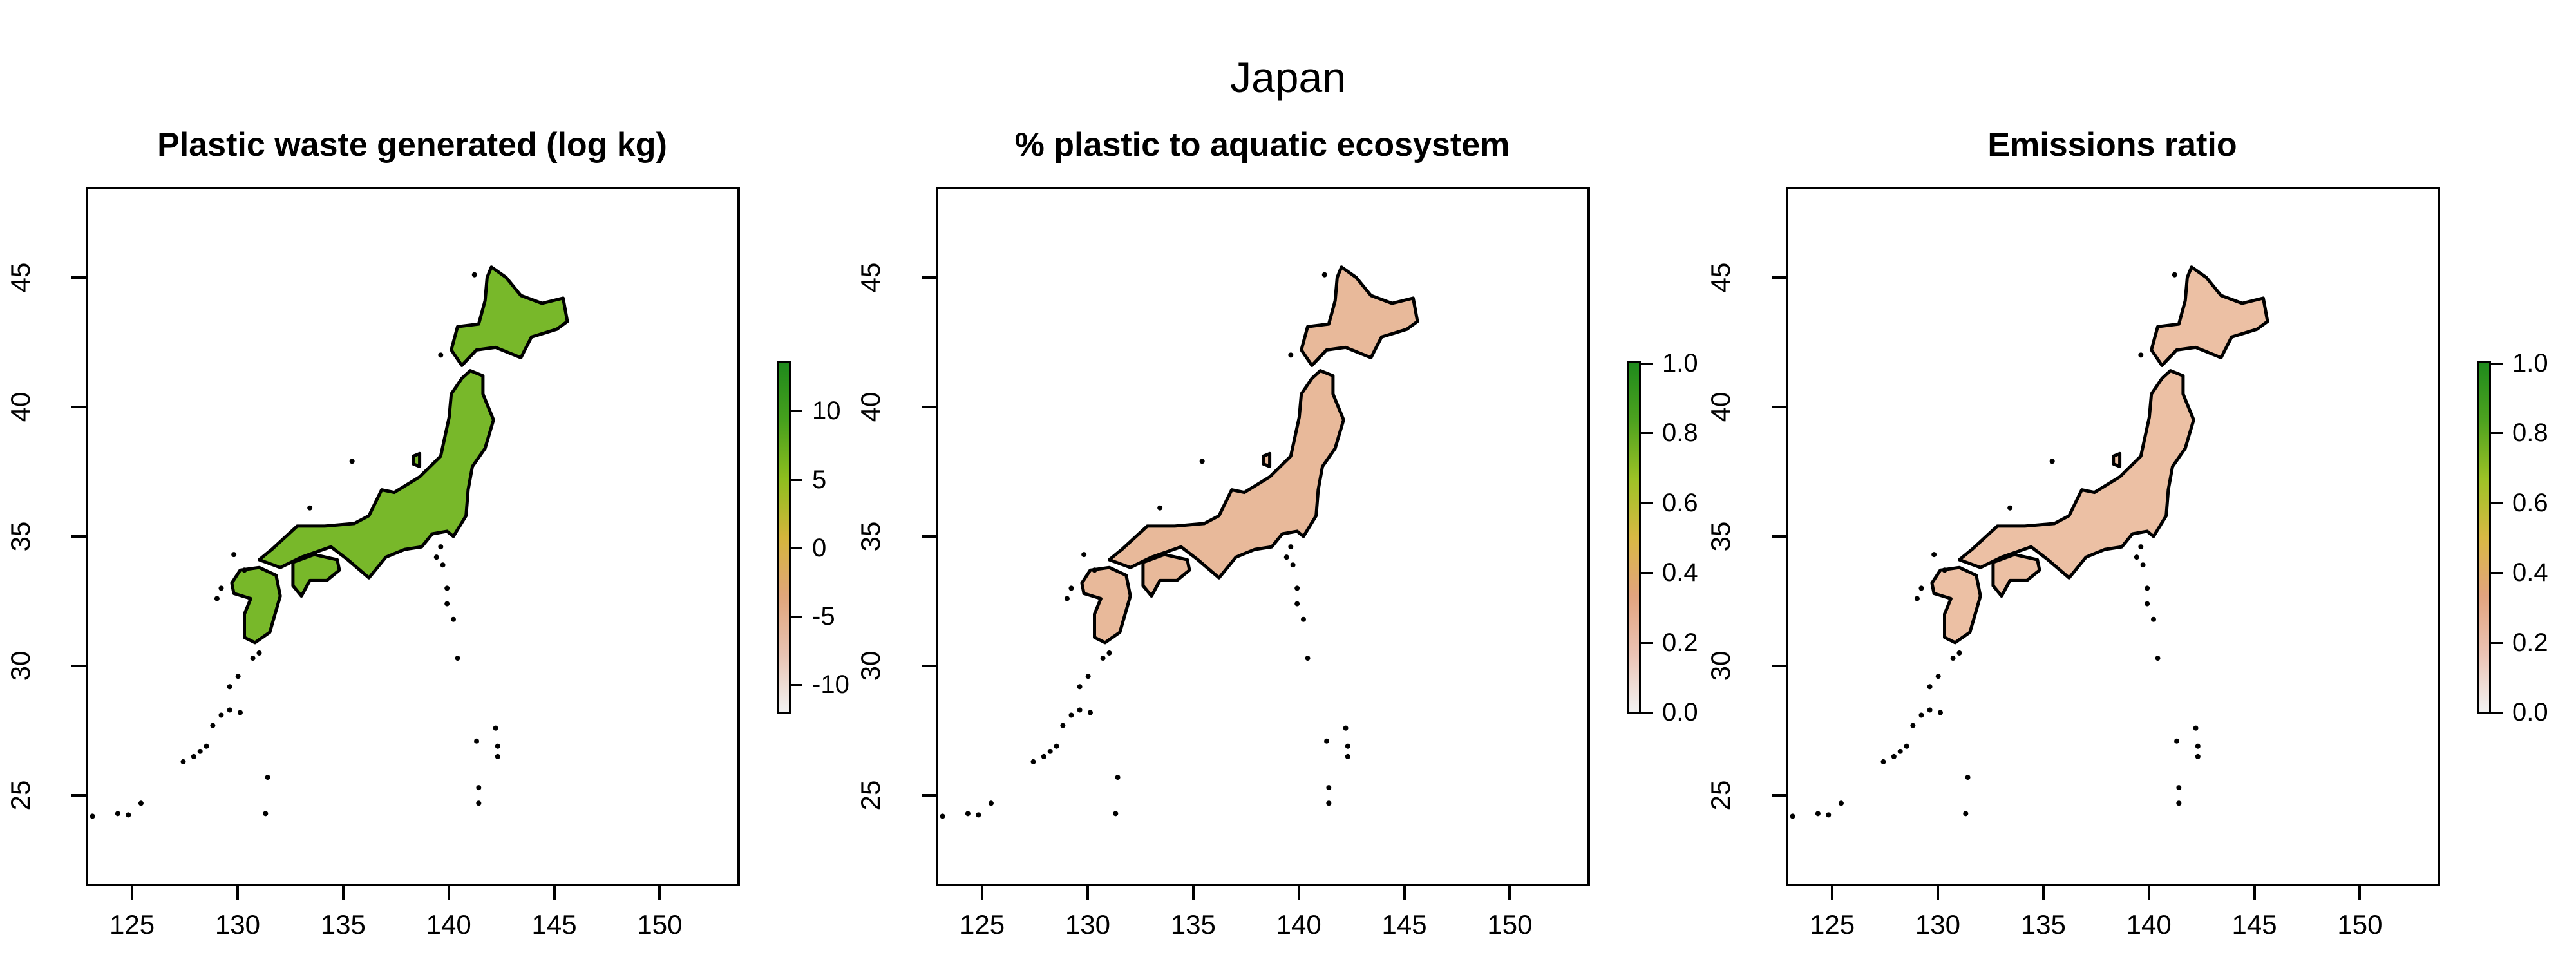  I want to click on x-tick-label: 130, so click(1938, 924).